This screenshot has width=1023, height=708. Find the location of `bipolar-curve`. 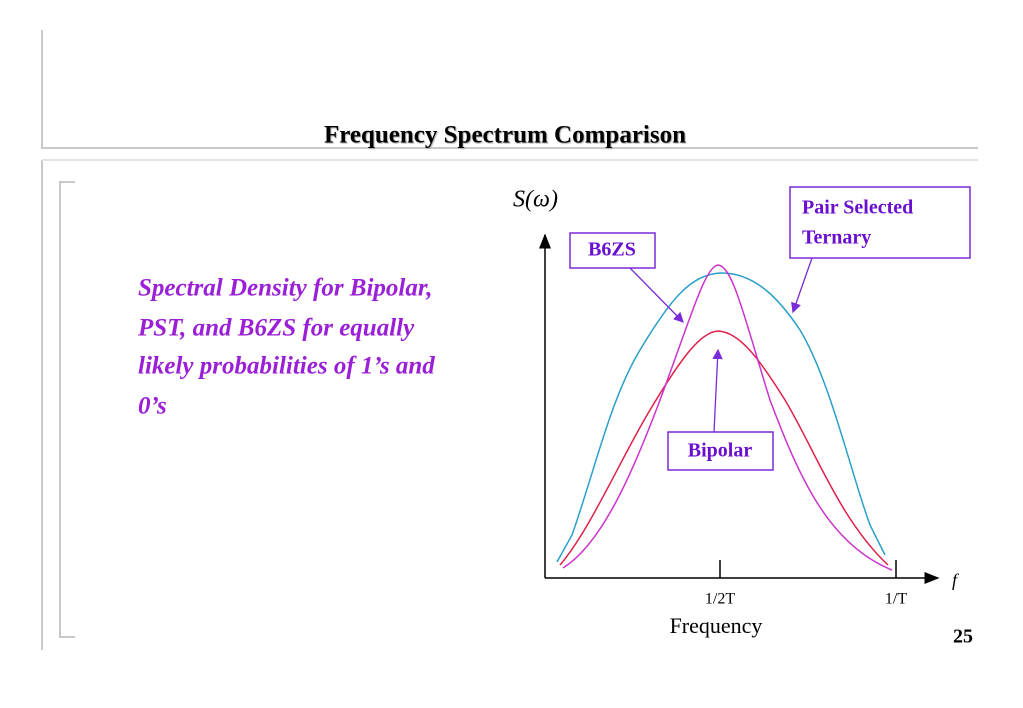

bipolar-curve is located at coordinates (724, 448).